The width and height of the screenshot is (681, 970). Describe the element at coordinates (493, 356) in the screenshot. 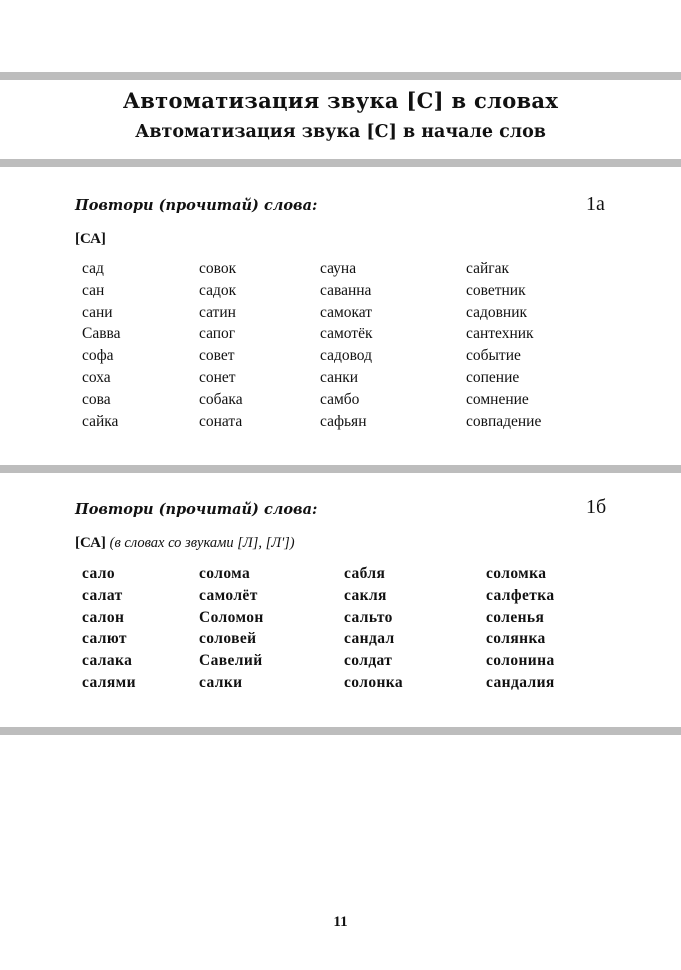

I see `word: событие` at that location.